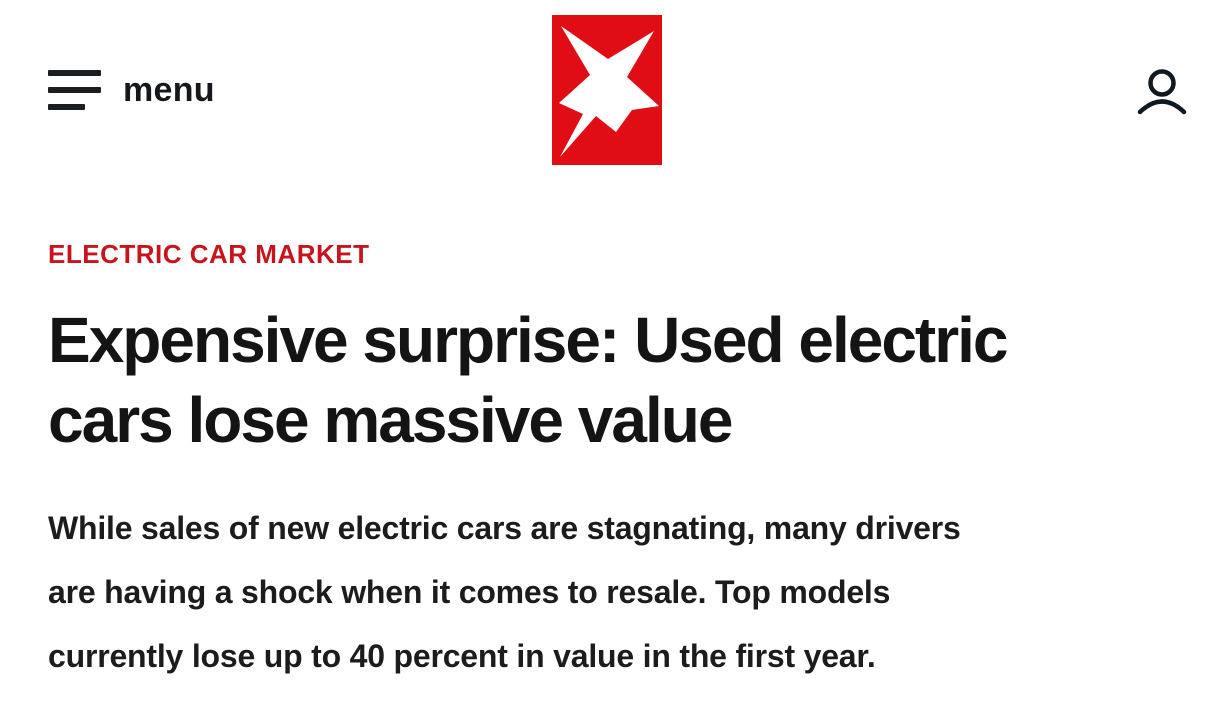 The height and width of the screenshot is (722, 1213). I want to click on menu-button-label: menu, so click(169, 90).